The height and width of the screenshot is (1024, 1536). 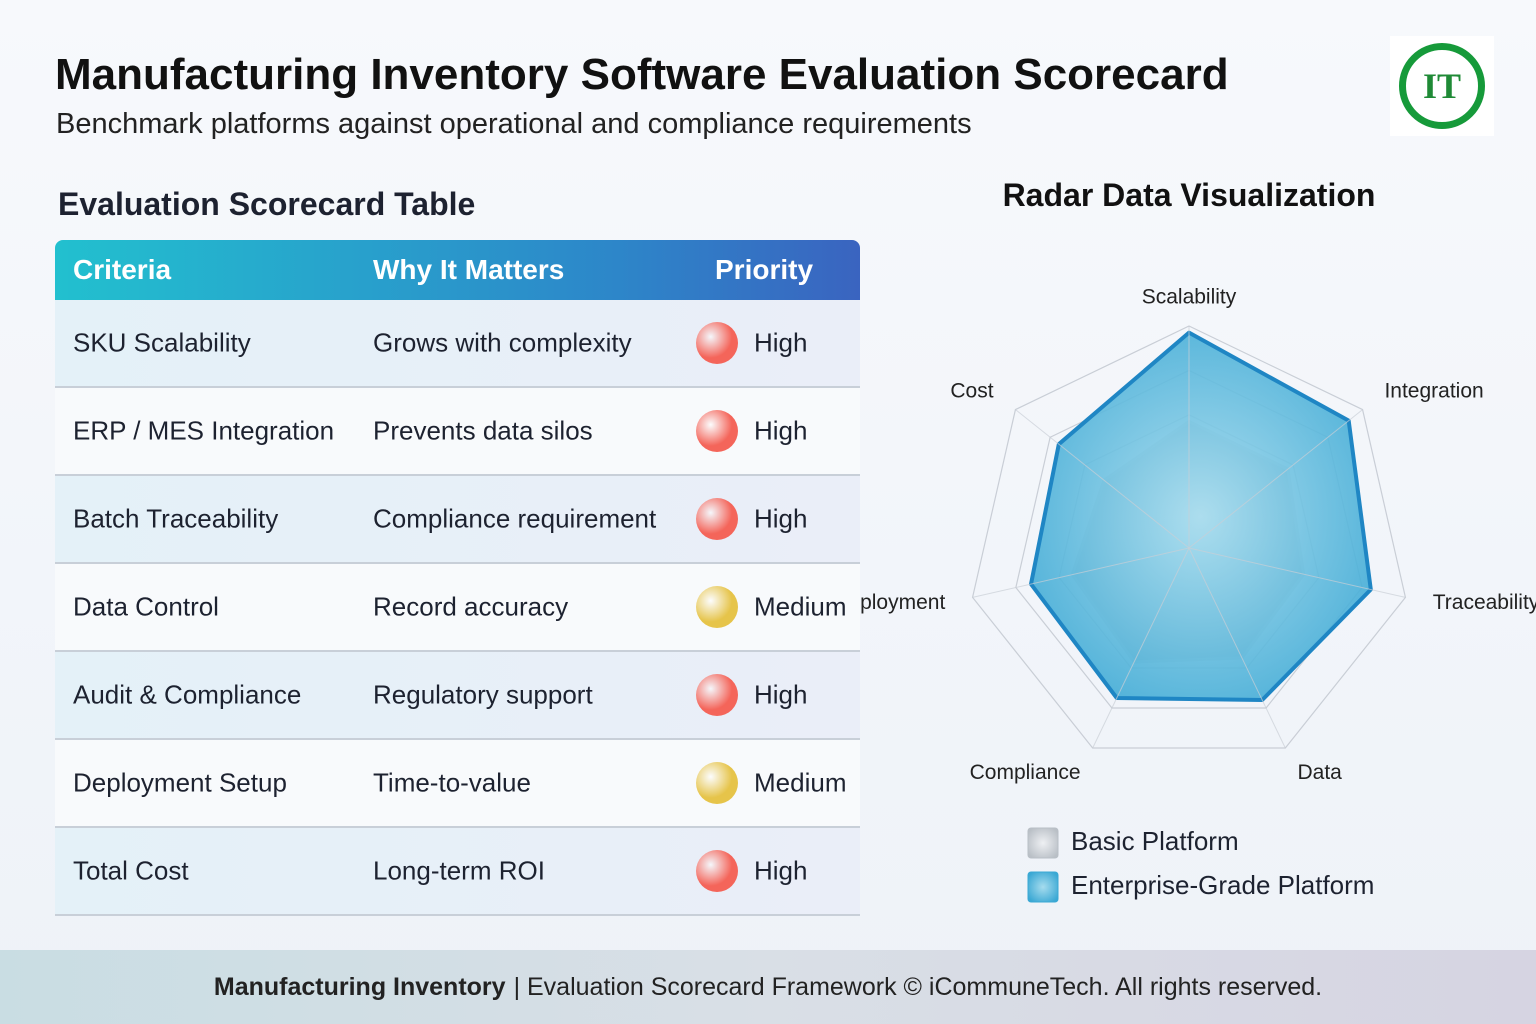 What do you see at coordinates (267, 204) in the screenshot?
I see `table-title: Evaluation Scorecard Table` at bounding box center [267, 204].